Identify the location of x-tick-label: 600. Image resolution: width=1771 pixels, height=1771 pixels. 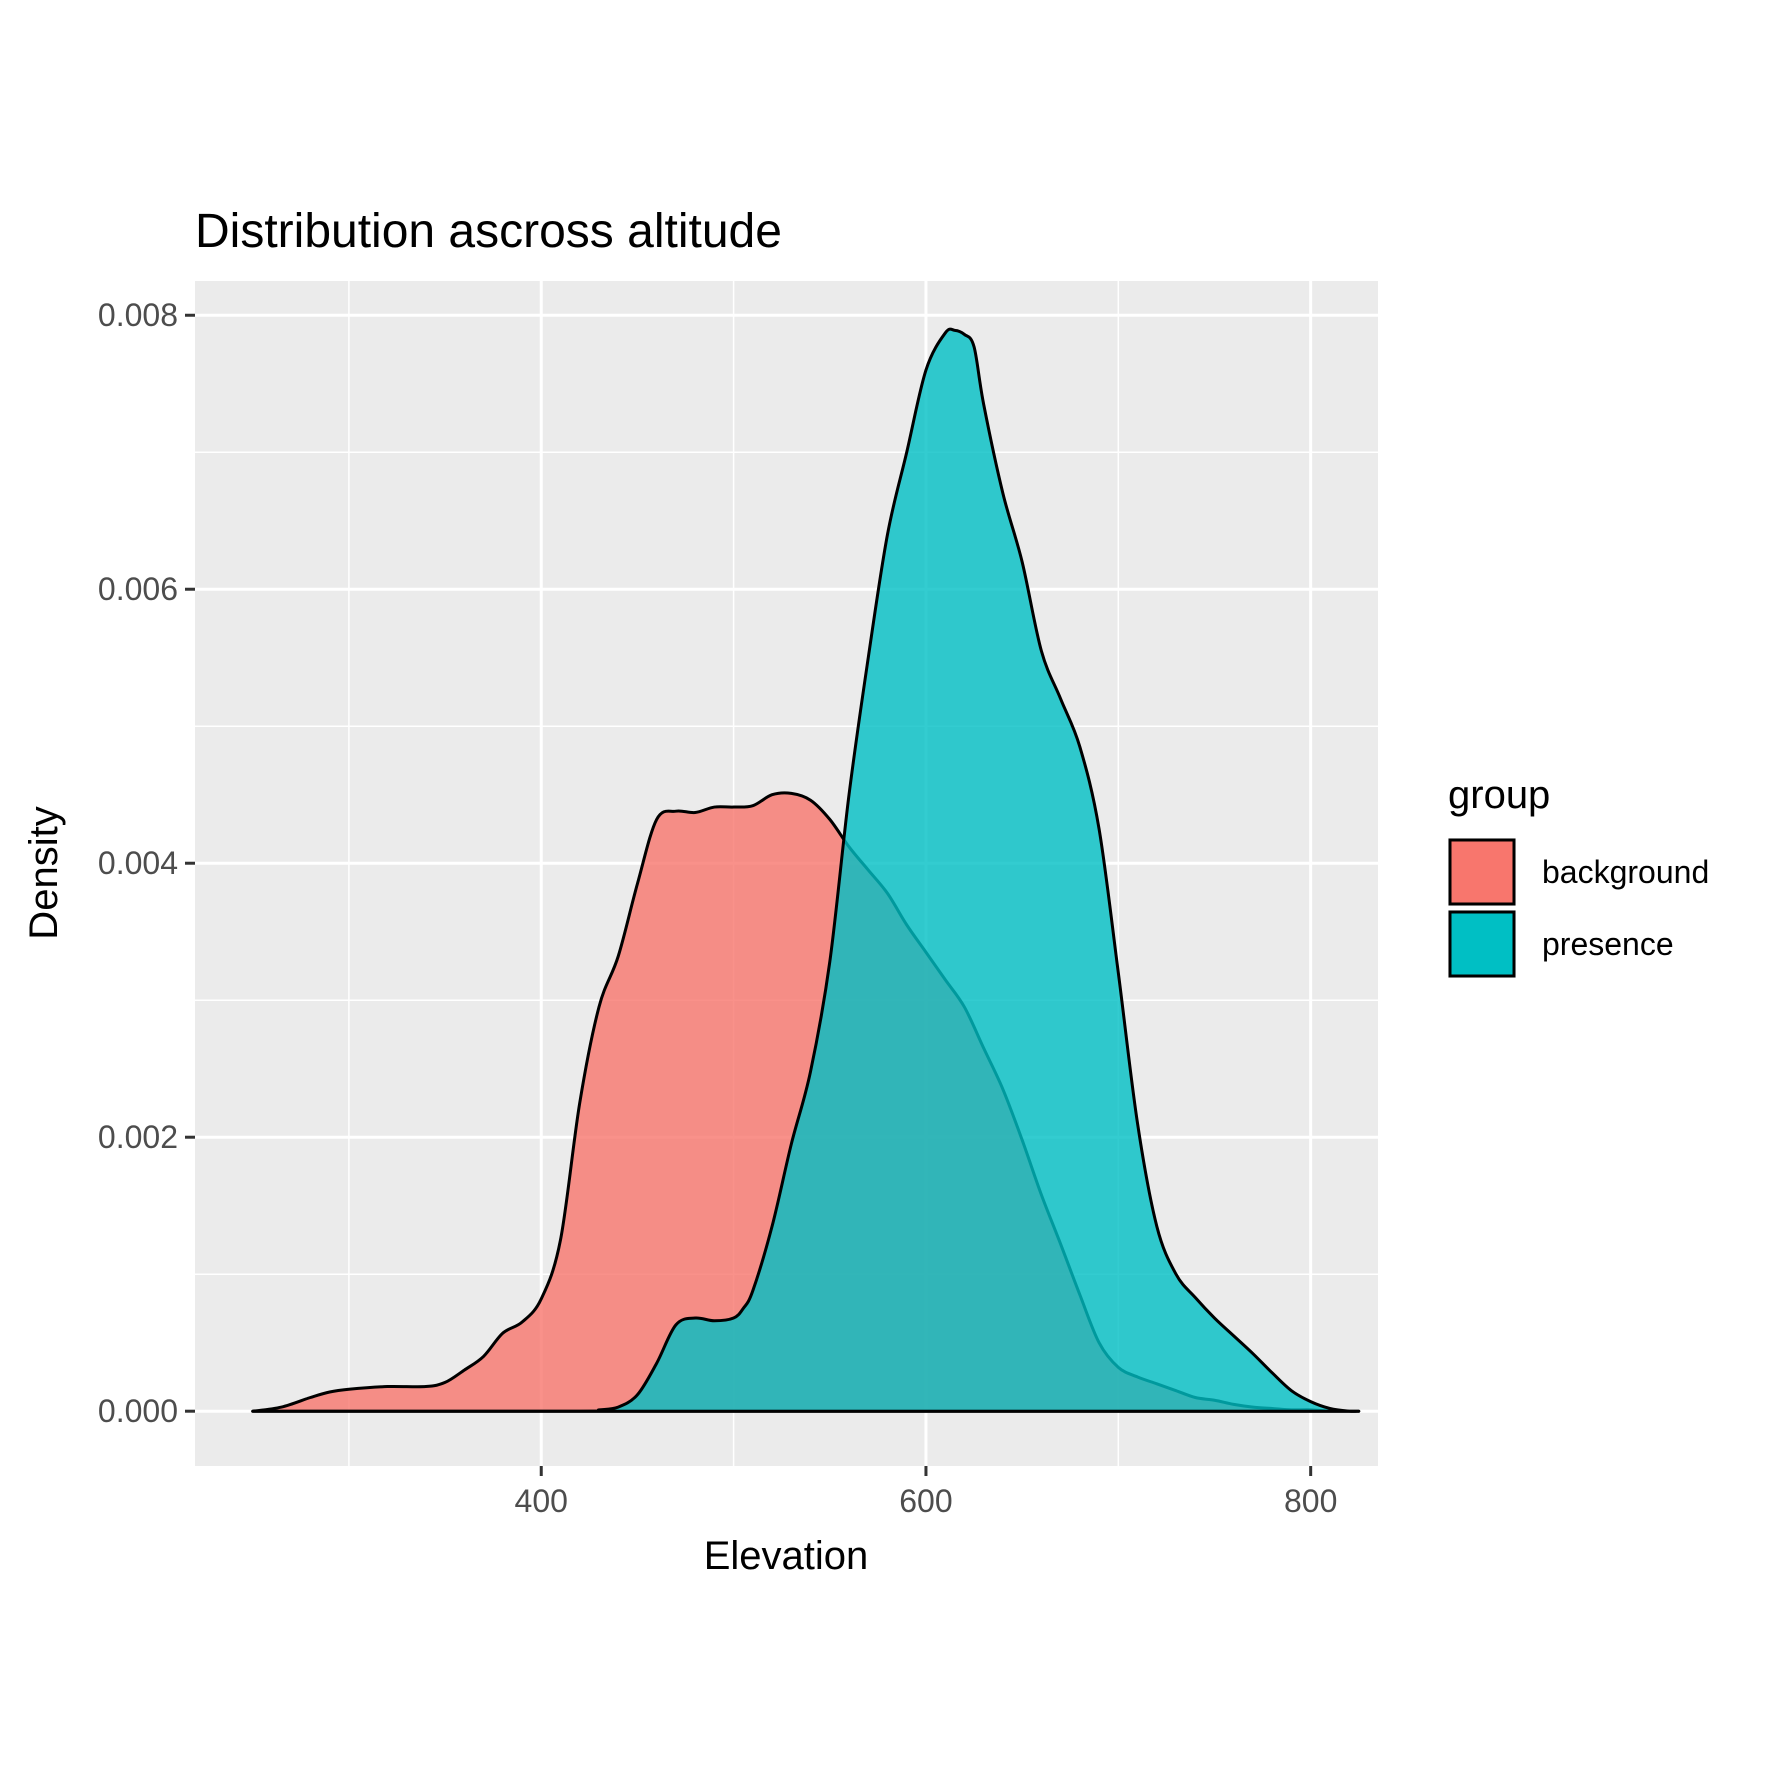
(925, 1501).